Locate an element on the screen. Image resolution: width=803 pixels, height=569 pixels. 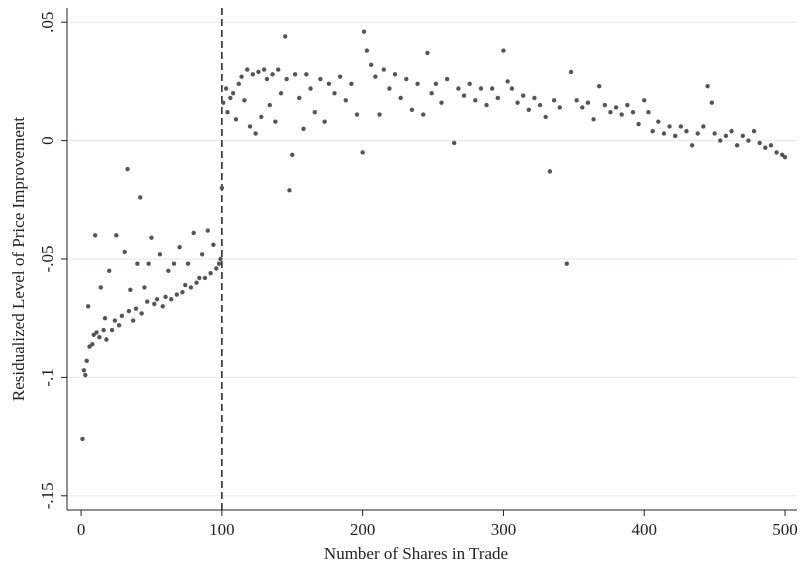
x-tick-label: 100 is located at coordinates (222, 529).